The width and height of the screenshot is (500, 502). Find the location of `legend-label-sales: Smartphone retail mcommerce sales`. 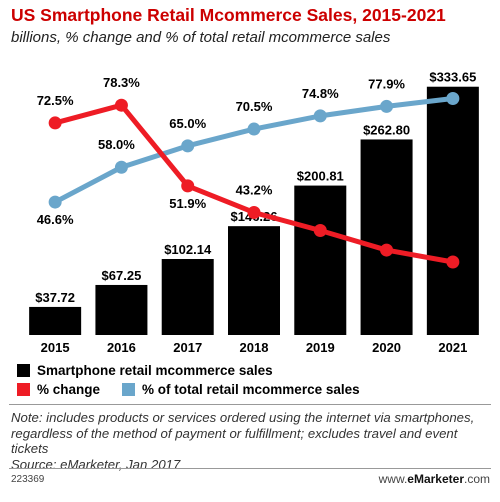

legend-label-sales: Smartphone retail mcommerce sales is located at coordinates (155, 370).